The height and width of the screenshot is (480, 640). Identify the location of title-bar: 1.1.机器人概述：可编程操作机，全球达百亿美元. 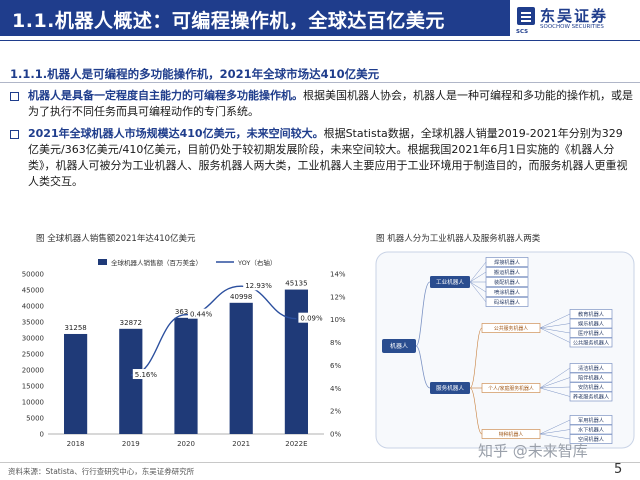
(255, 18).